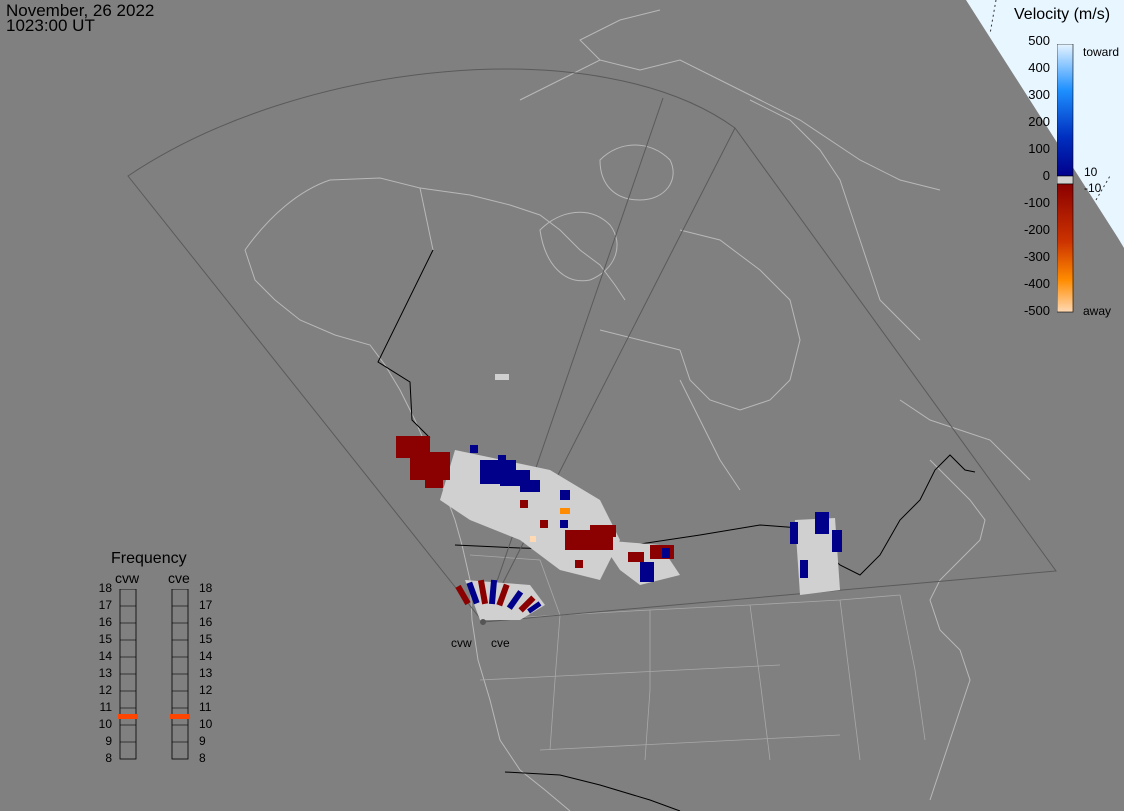 The height and width of the screenshot is (811, 1124). I want to click on threshold-neg-label: -10, so click(1093, 188).